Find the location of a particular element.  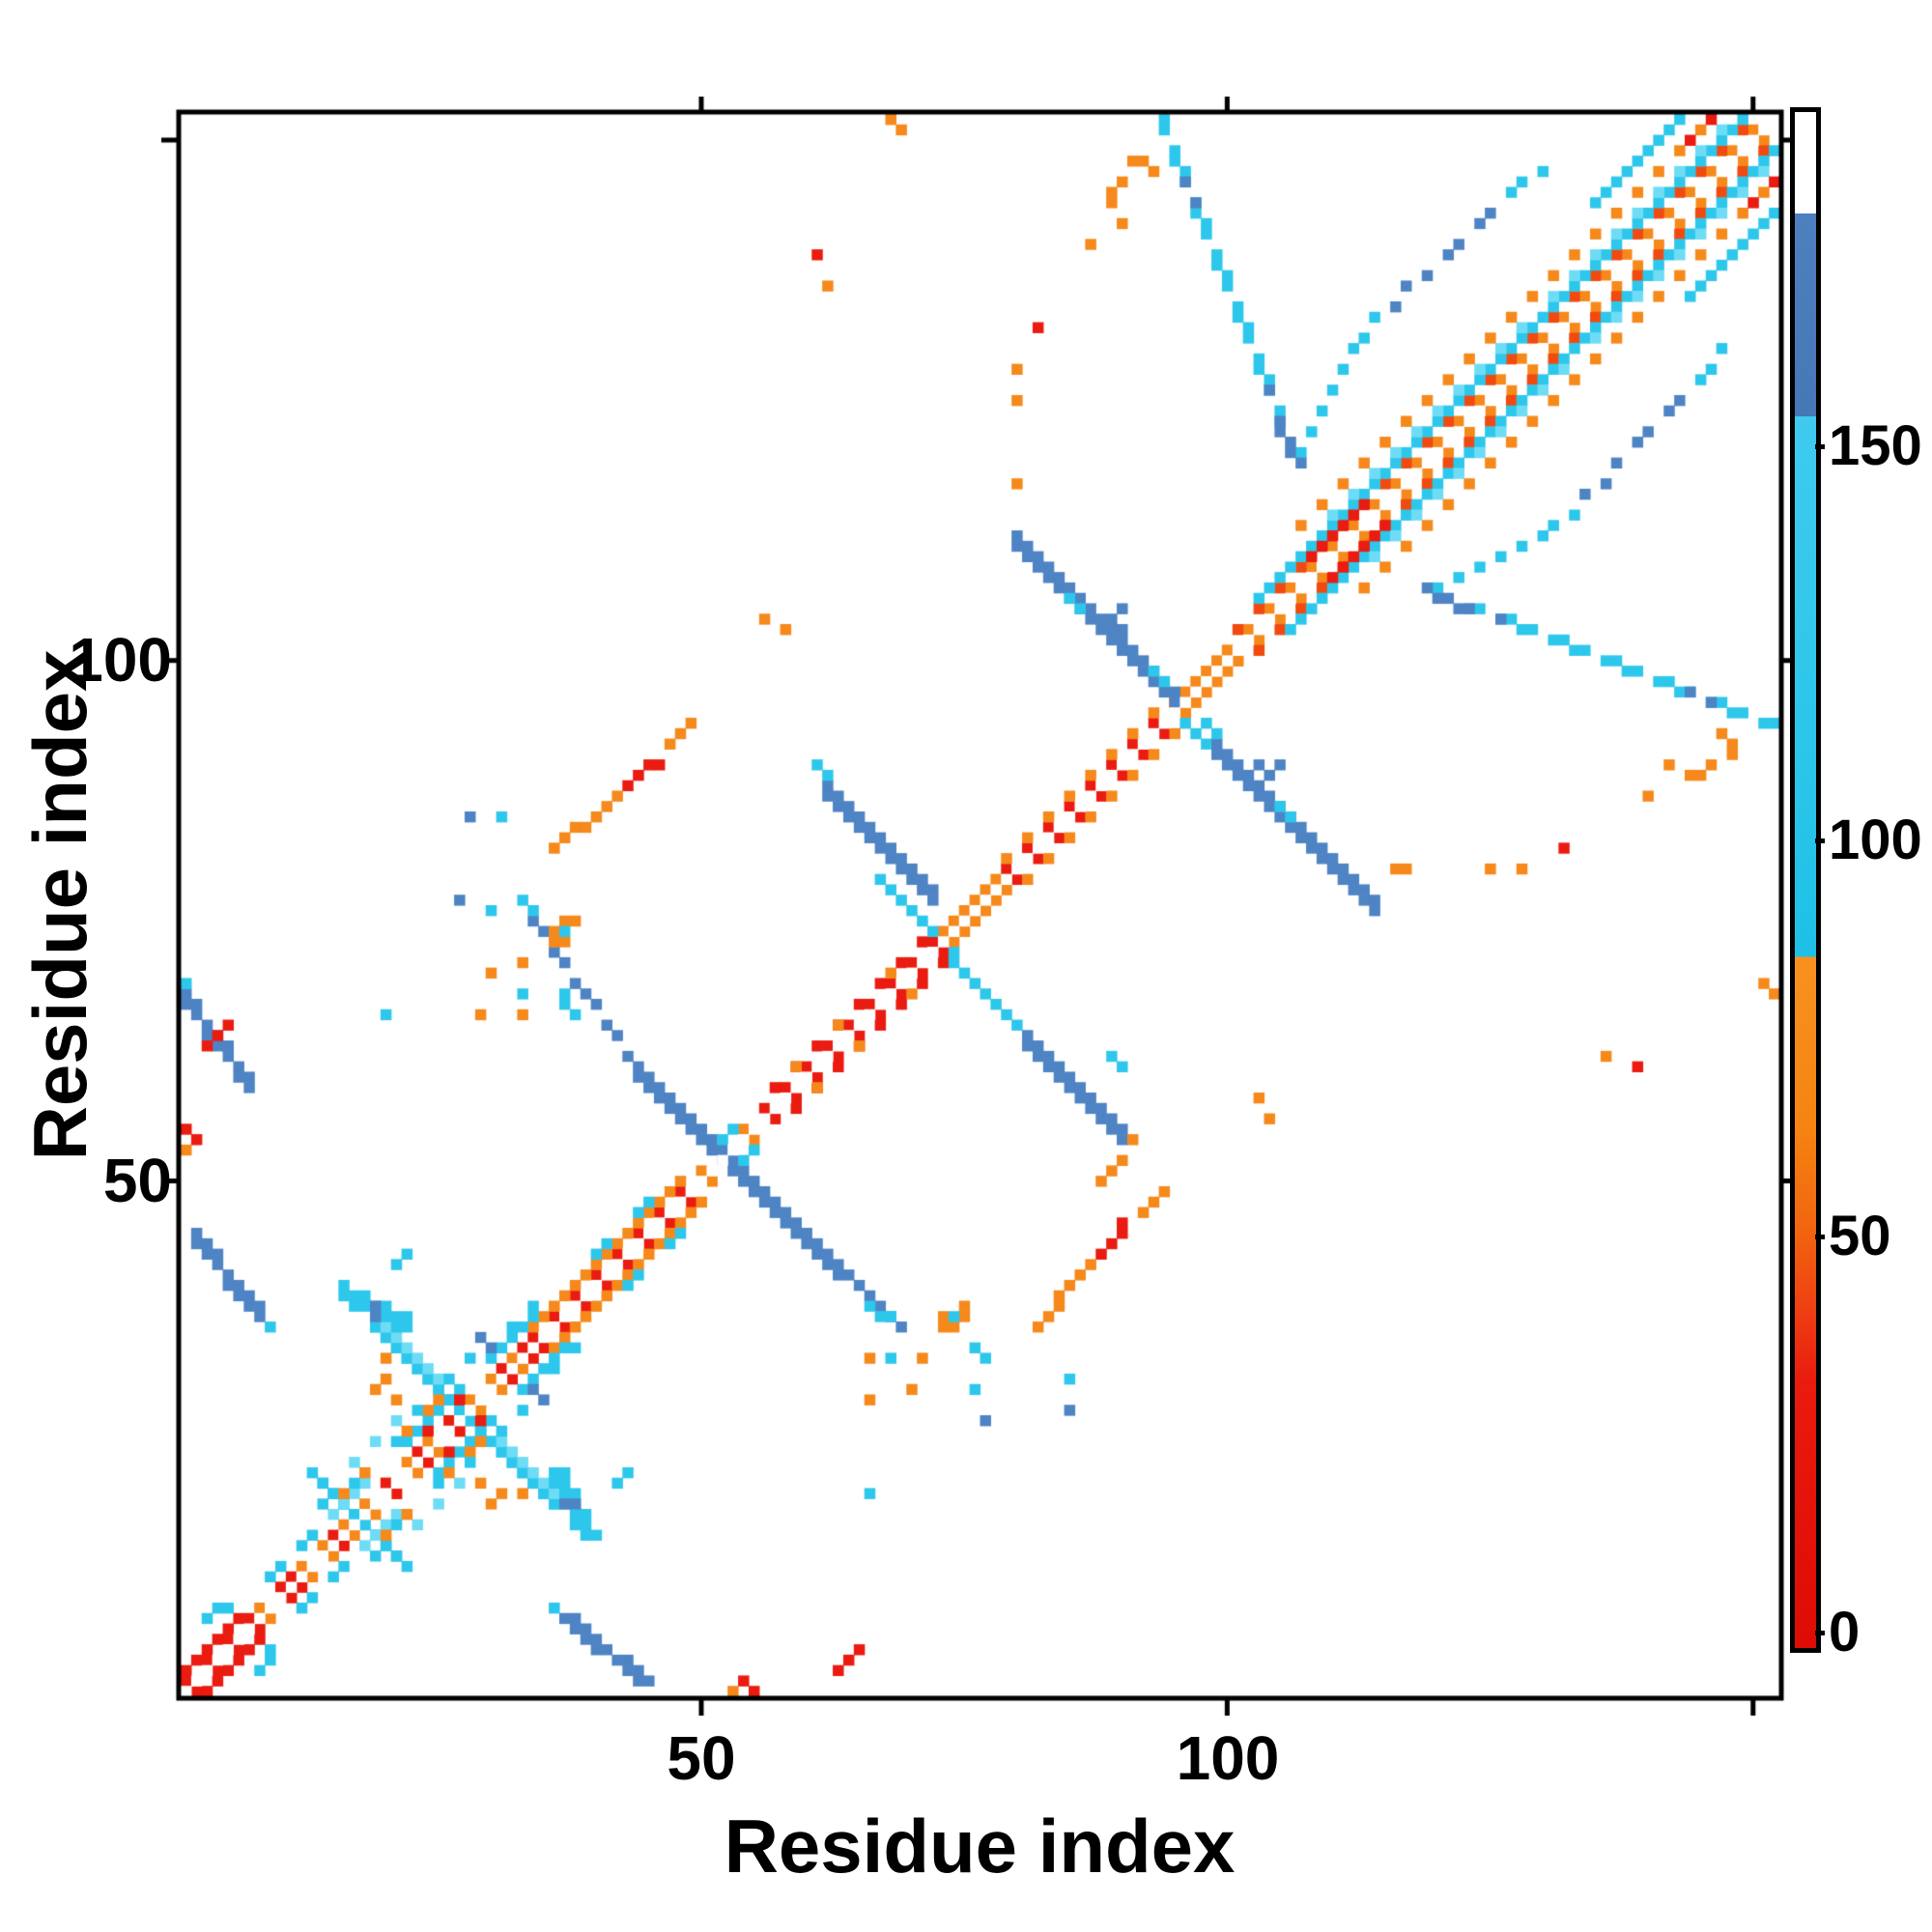

colorbar is located at coordinates (1805, 880).